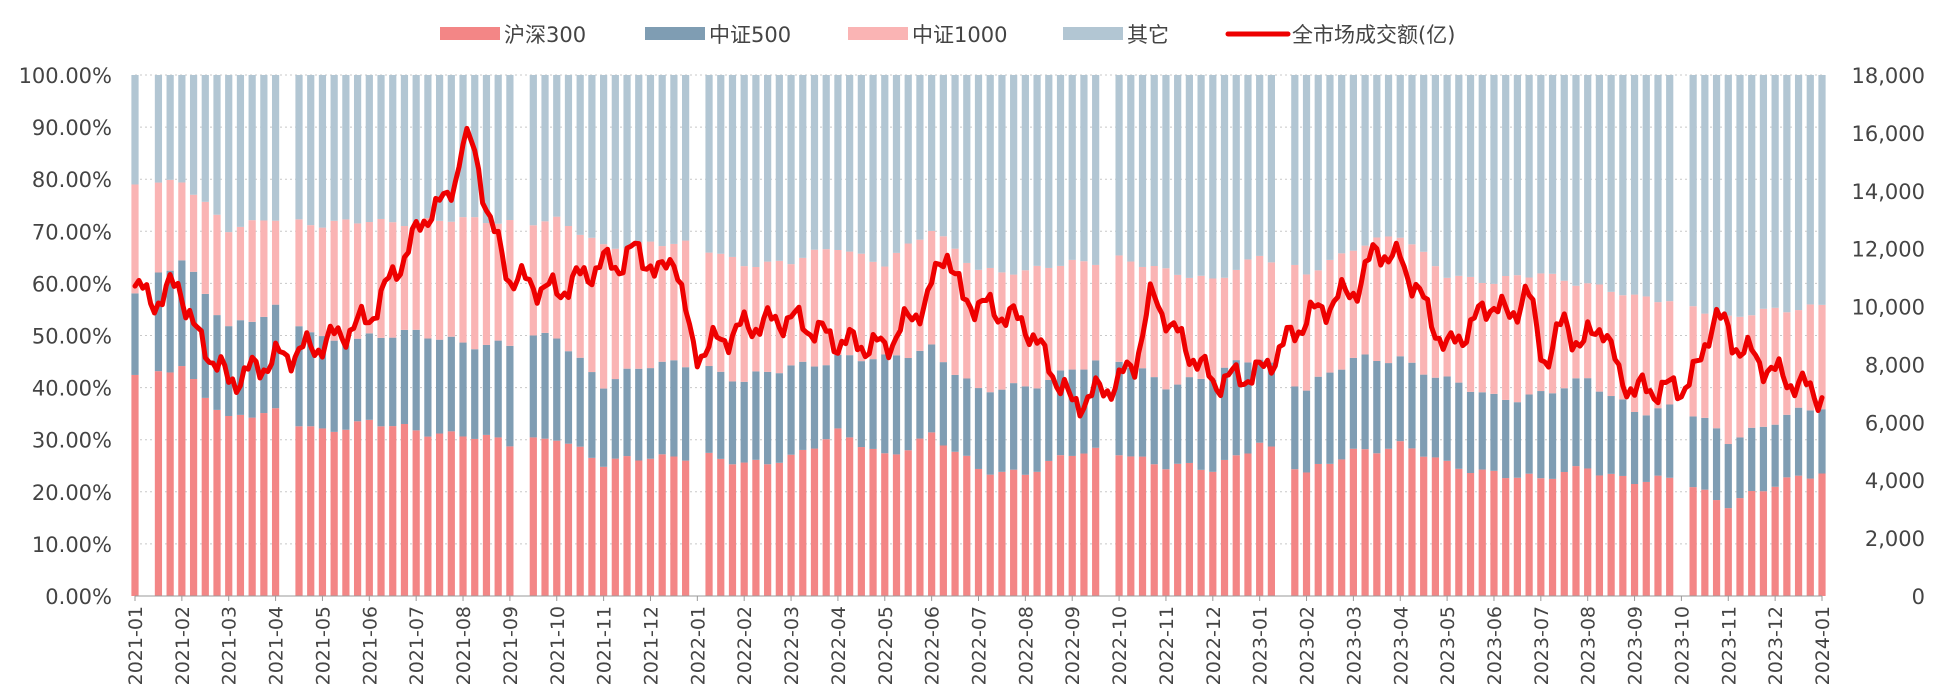  I want to click on x-tick-16: 2022-05, so click(886, 645).